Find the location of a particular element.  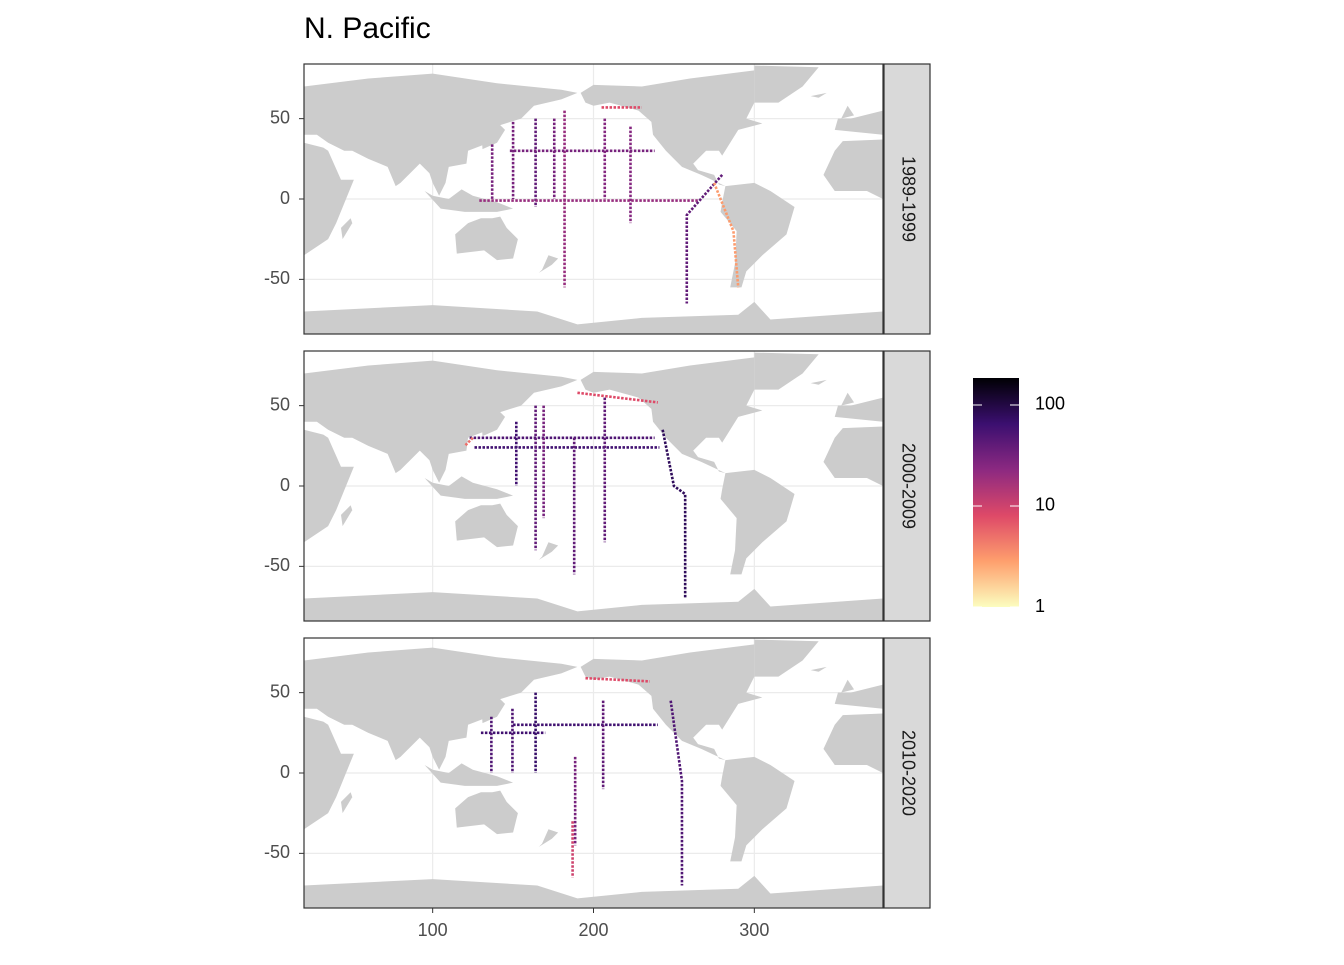

x-tick-label: 300 is located at coordinates (754, 930).